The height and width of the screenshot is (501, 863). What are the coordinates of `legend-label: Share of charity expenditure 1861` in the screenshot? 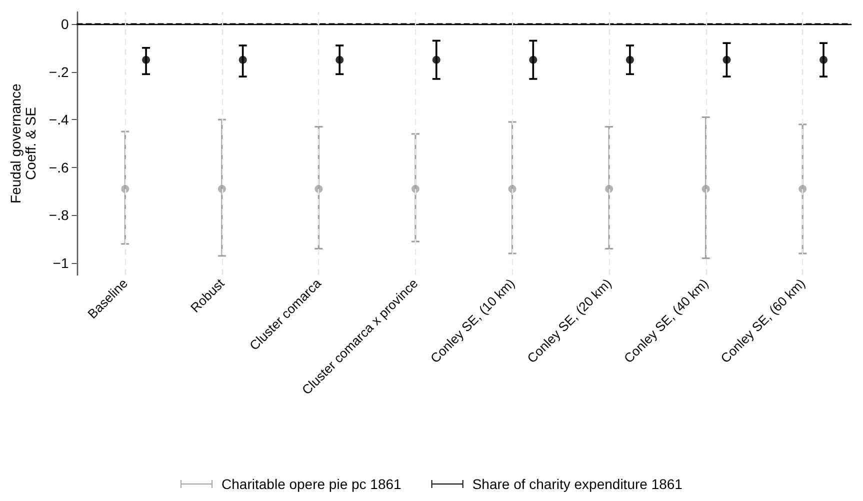 It's located at (577, 484).